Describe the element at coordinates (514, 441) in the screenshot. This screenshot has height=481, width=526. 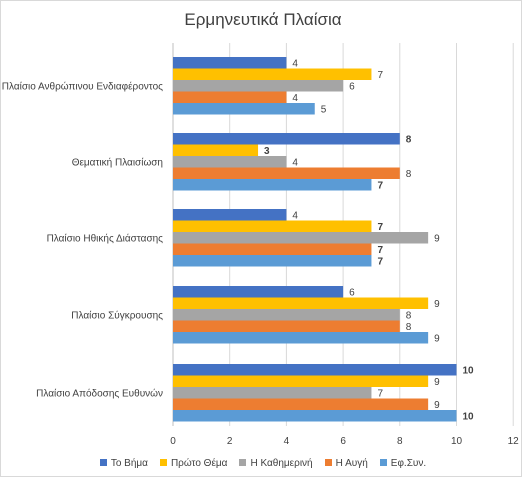
I see `x-tick-label: 12` at that location.